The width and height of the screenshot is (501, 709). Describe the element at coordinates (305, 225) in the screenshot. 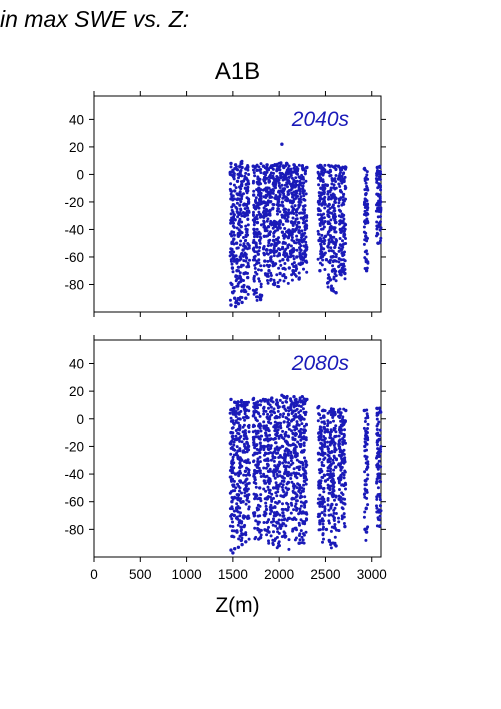

I see `data-points-2040s` at that location.